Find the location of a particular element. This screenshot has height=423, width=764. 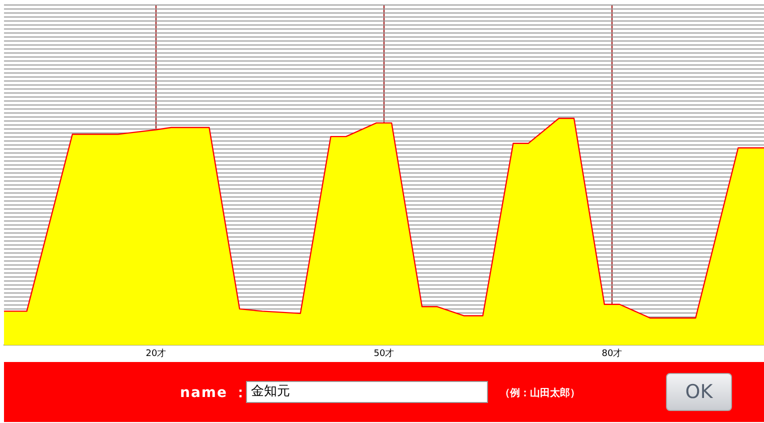

x-tick-label: 80才 is located at coordinates (612, 353).